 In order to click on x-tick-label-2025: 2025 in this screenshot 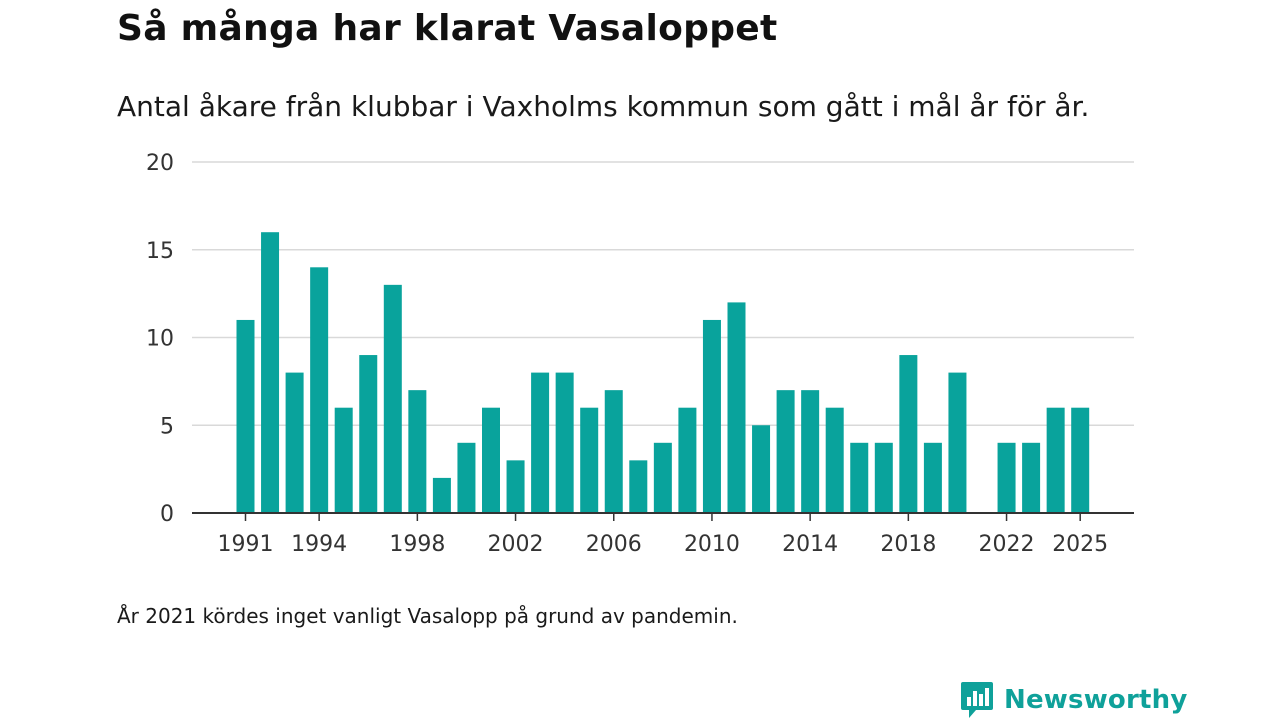, I will do `click(1080, 544)`.